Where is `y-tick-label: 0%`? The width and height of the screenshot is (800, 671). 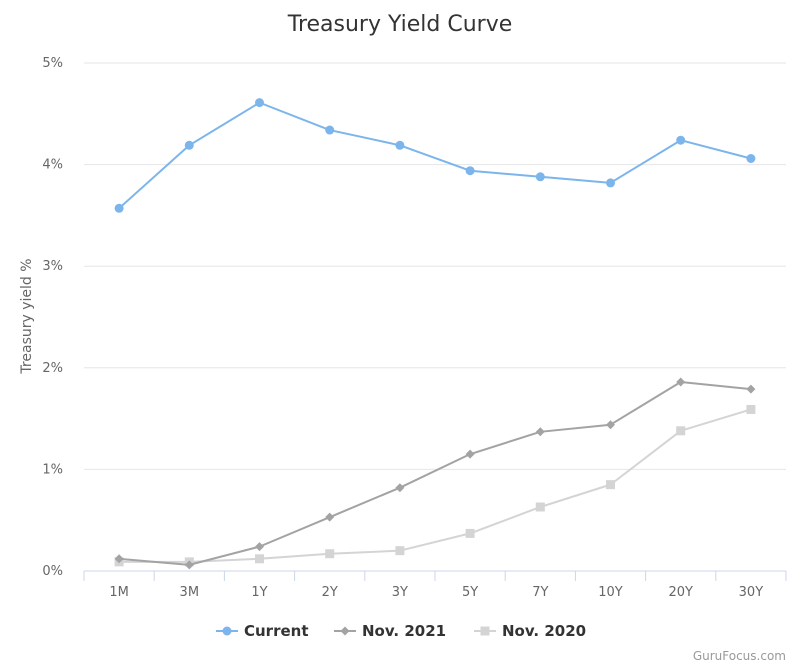
y-tick-label: 0% is located at coordinates (52, 571).